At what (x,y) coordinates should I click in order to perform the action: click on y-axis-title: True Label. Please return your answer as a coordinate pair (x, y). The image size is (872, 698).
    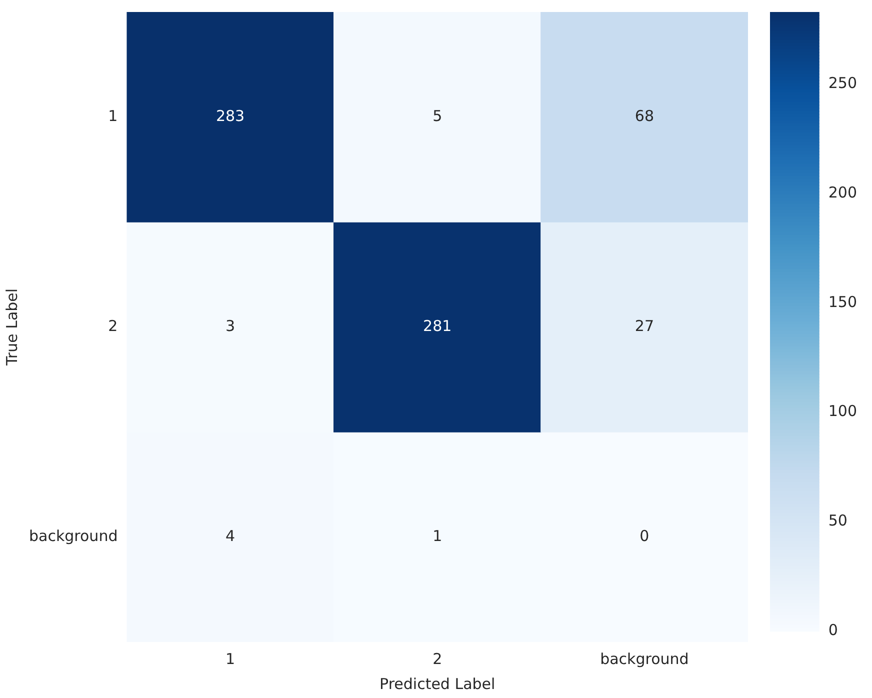
    Looking at the image, I should click on (11, 327).